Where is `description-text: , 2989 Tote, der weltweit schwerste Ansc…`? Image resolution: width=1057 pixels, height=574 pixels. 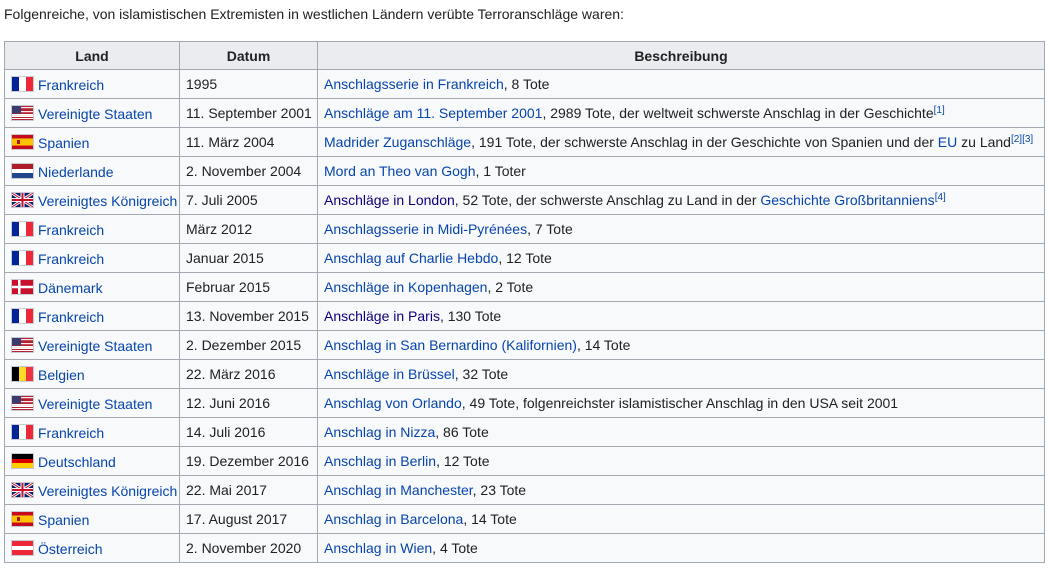
description-text: , 2989 Tote, der weltweit schwerste Ansc… is located at coordinates (738, 113).